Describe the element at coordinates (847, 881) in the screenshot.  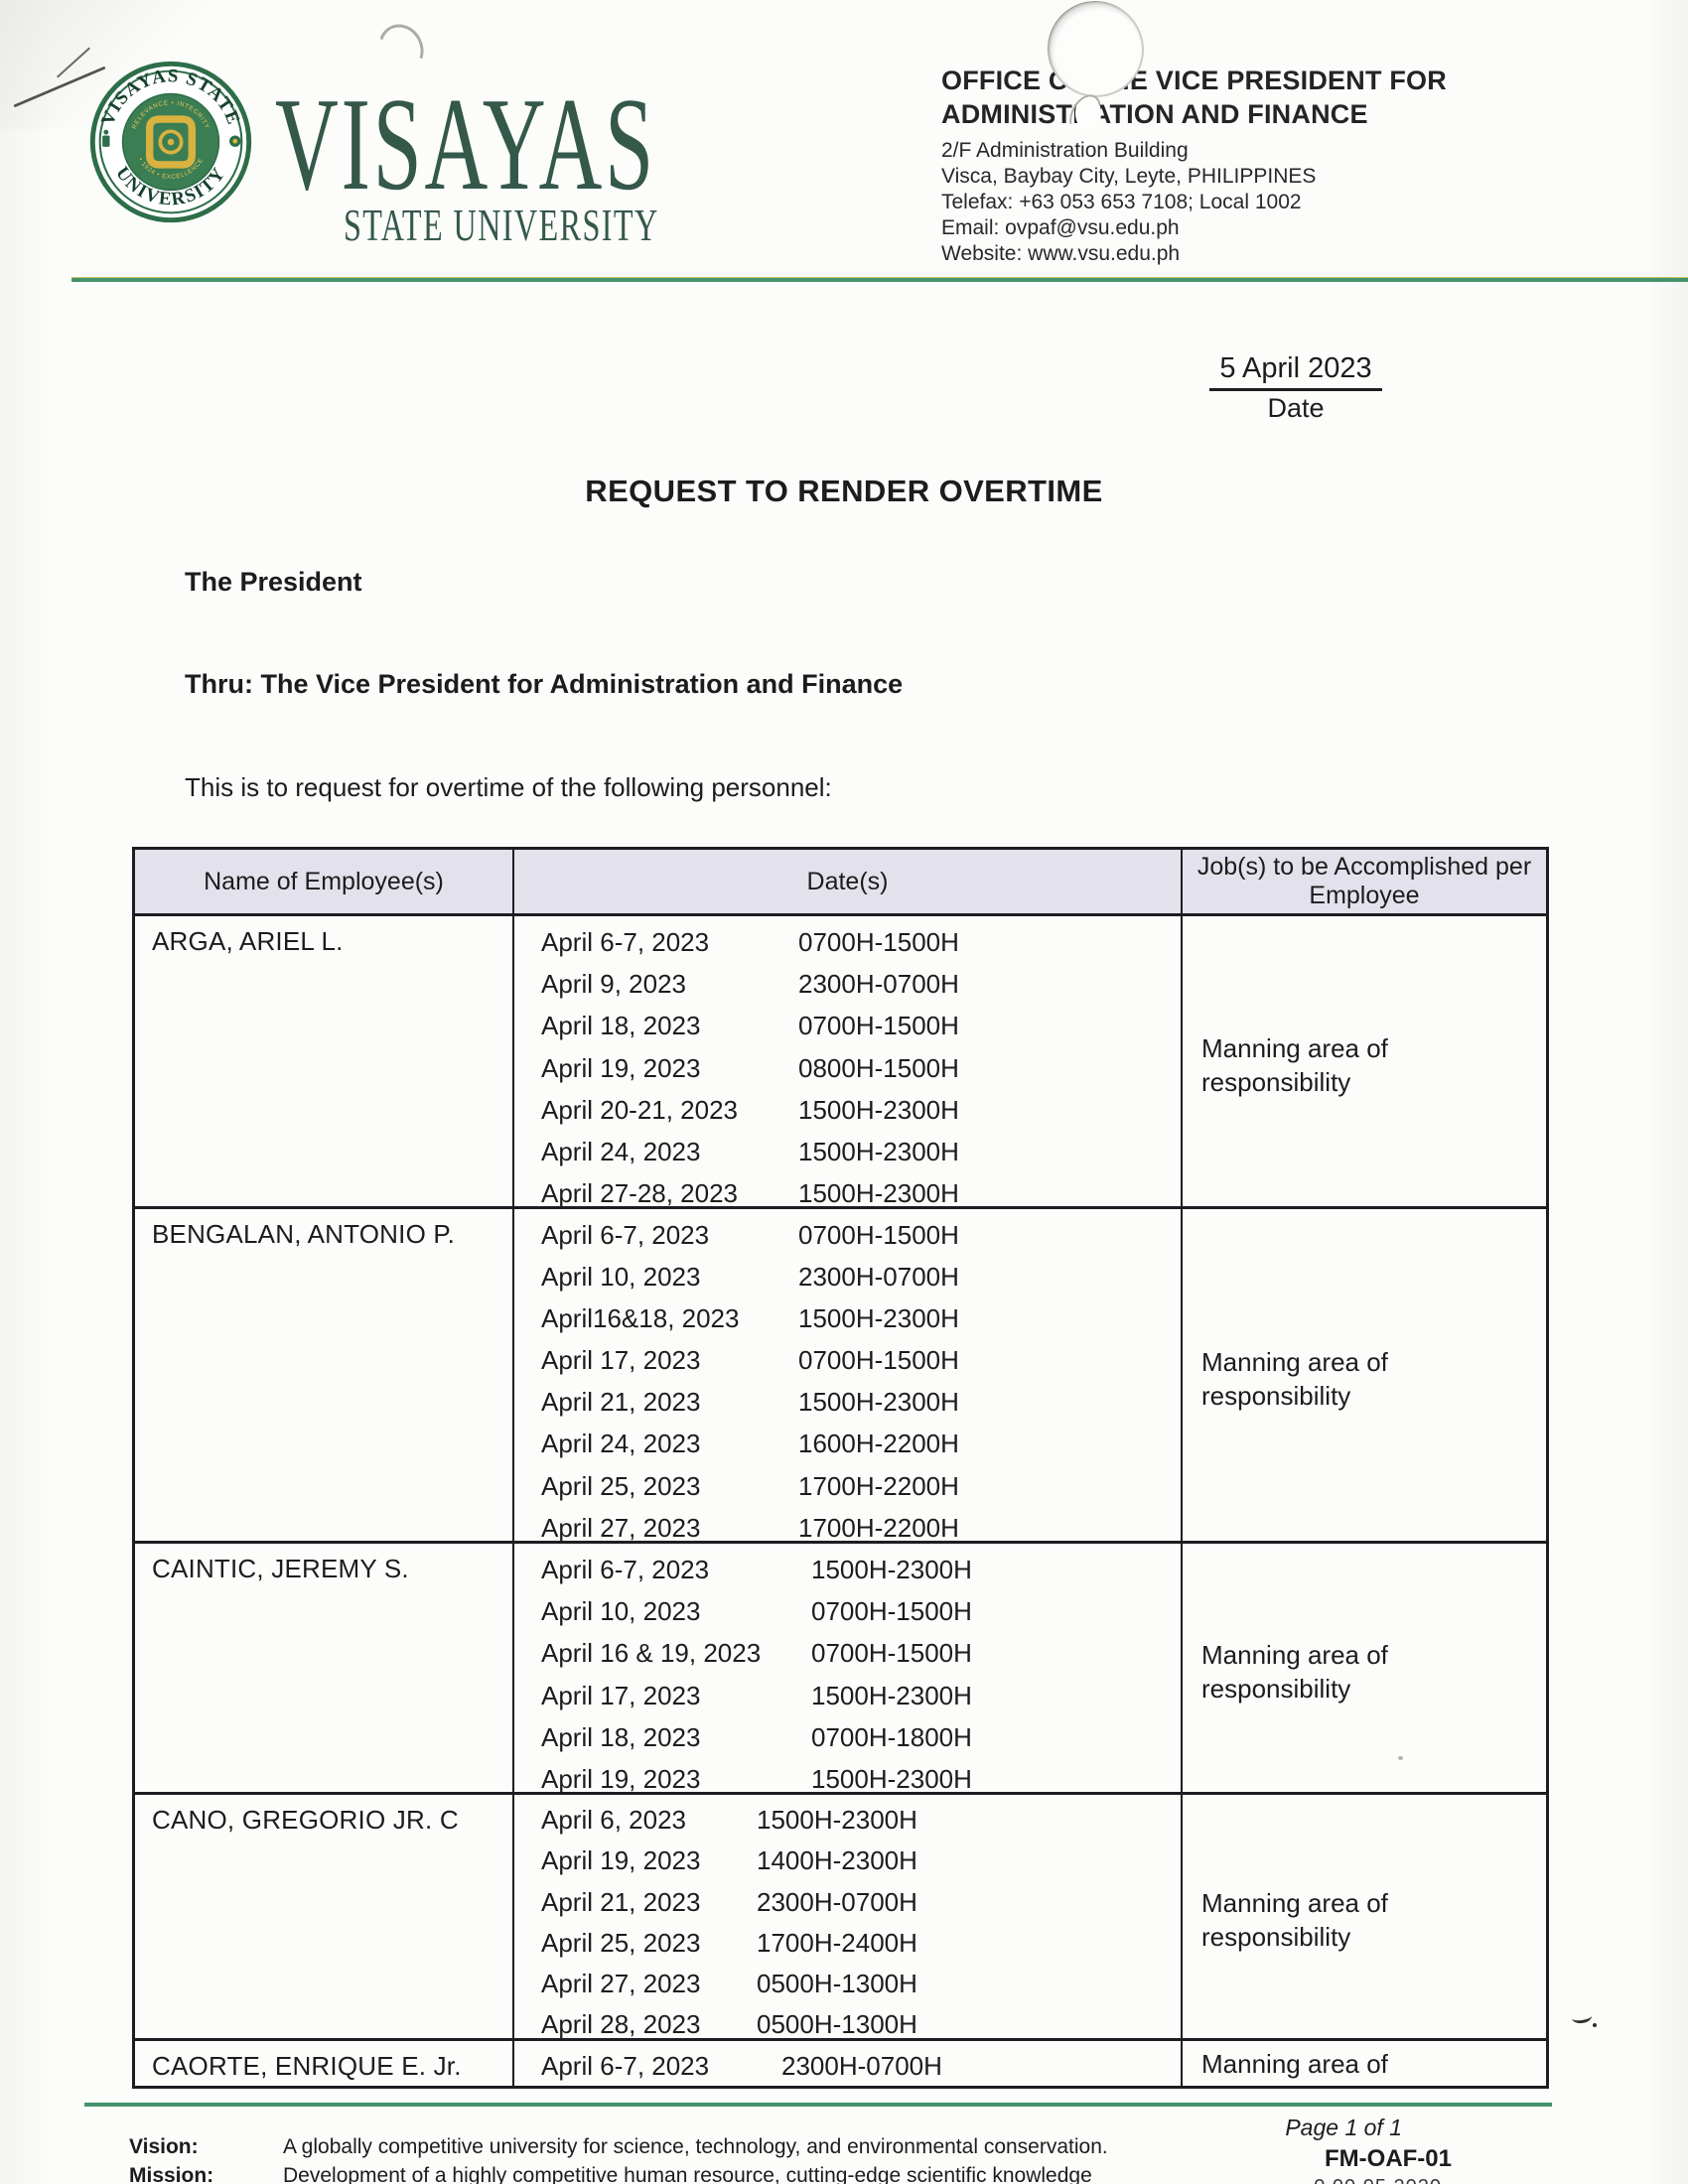
I see `column-header-dates: Date(s)` at that location.